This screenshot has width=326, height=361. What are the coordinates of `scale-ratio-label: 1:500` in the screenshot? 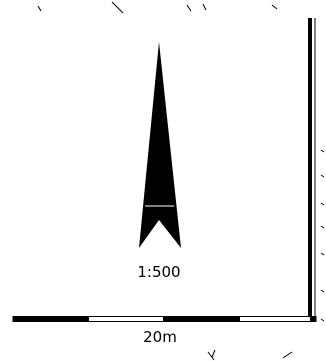 It's located at (158, 272).